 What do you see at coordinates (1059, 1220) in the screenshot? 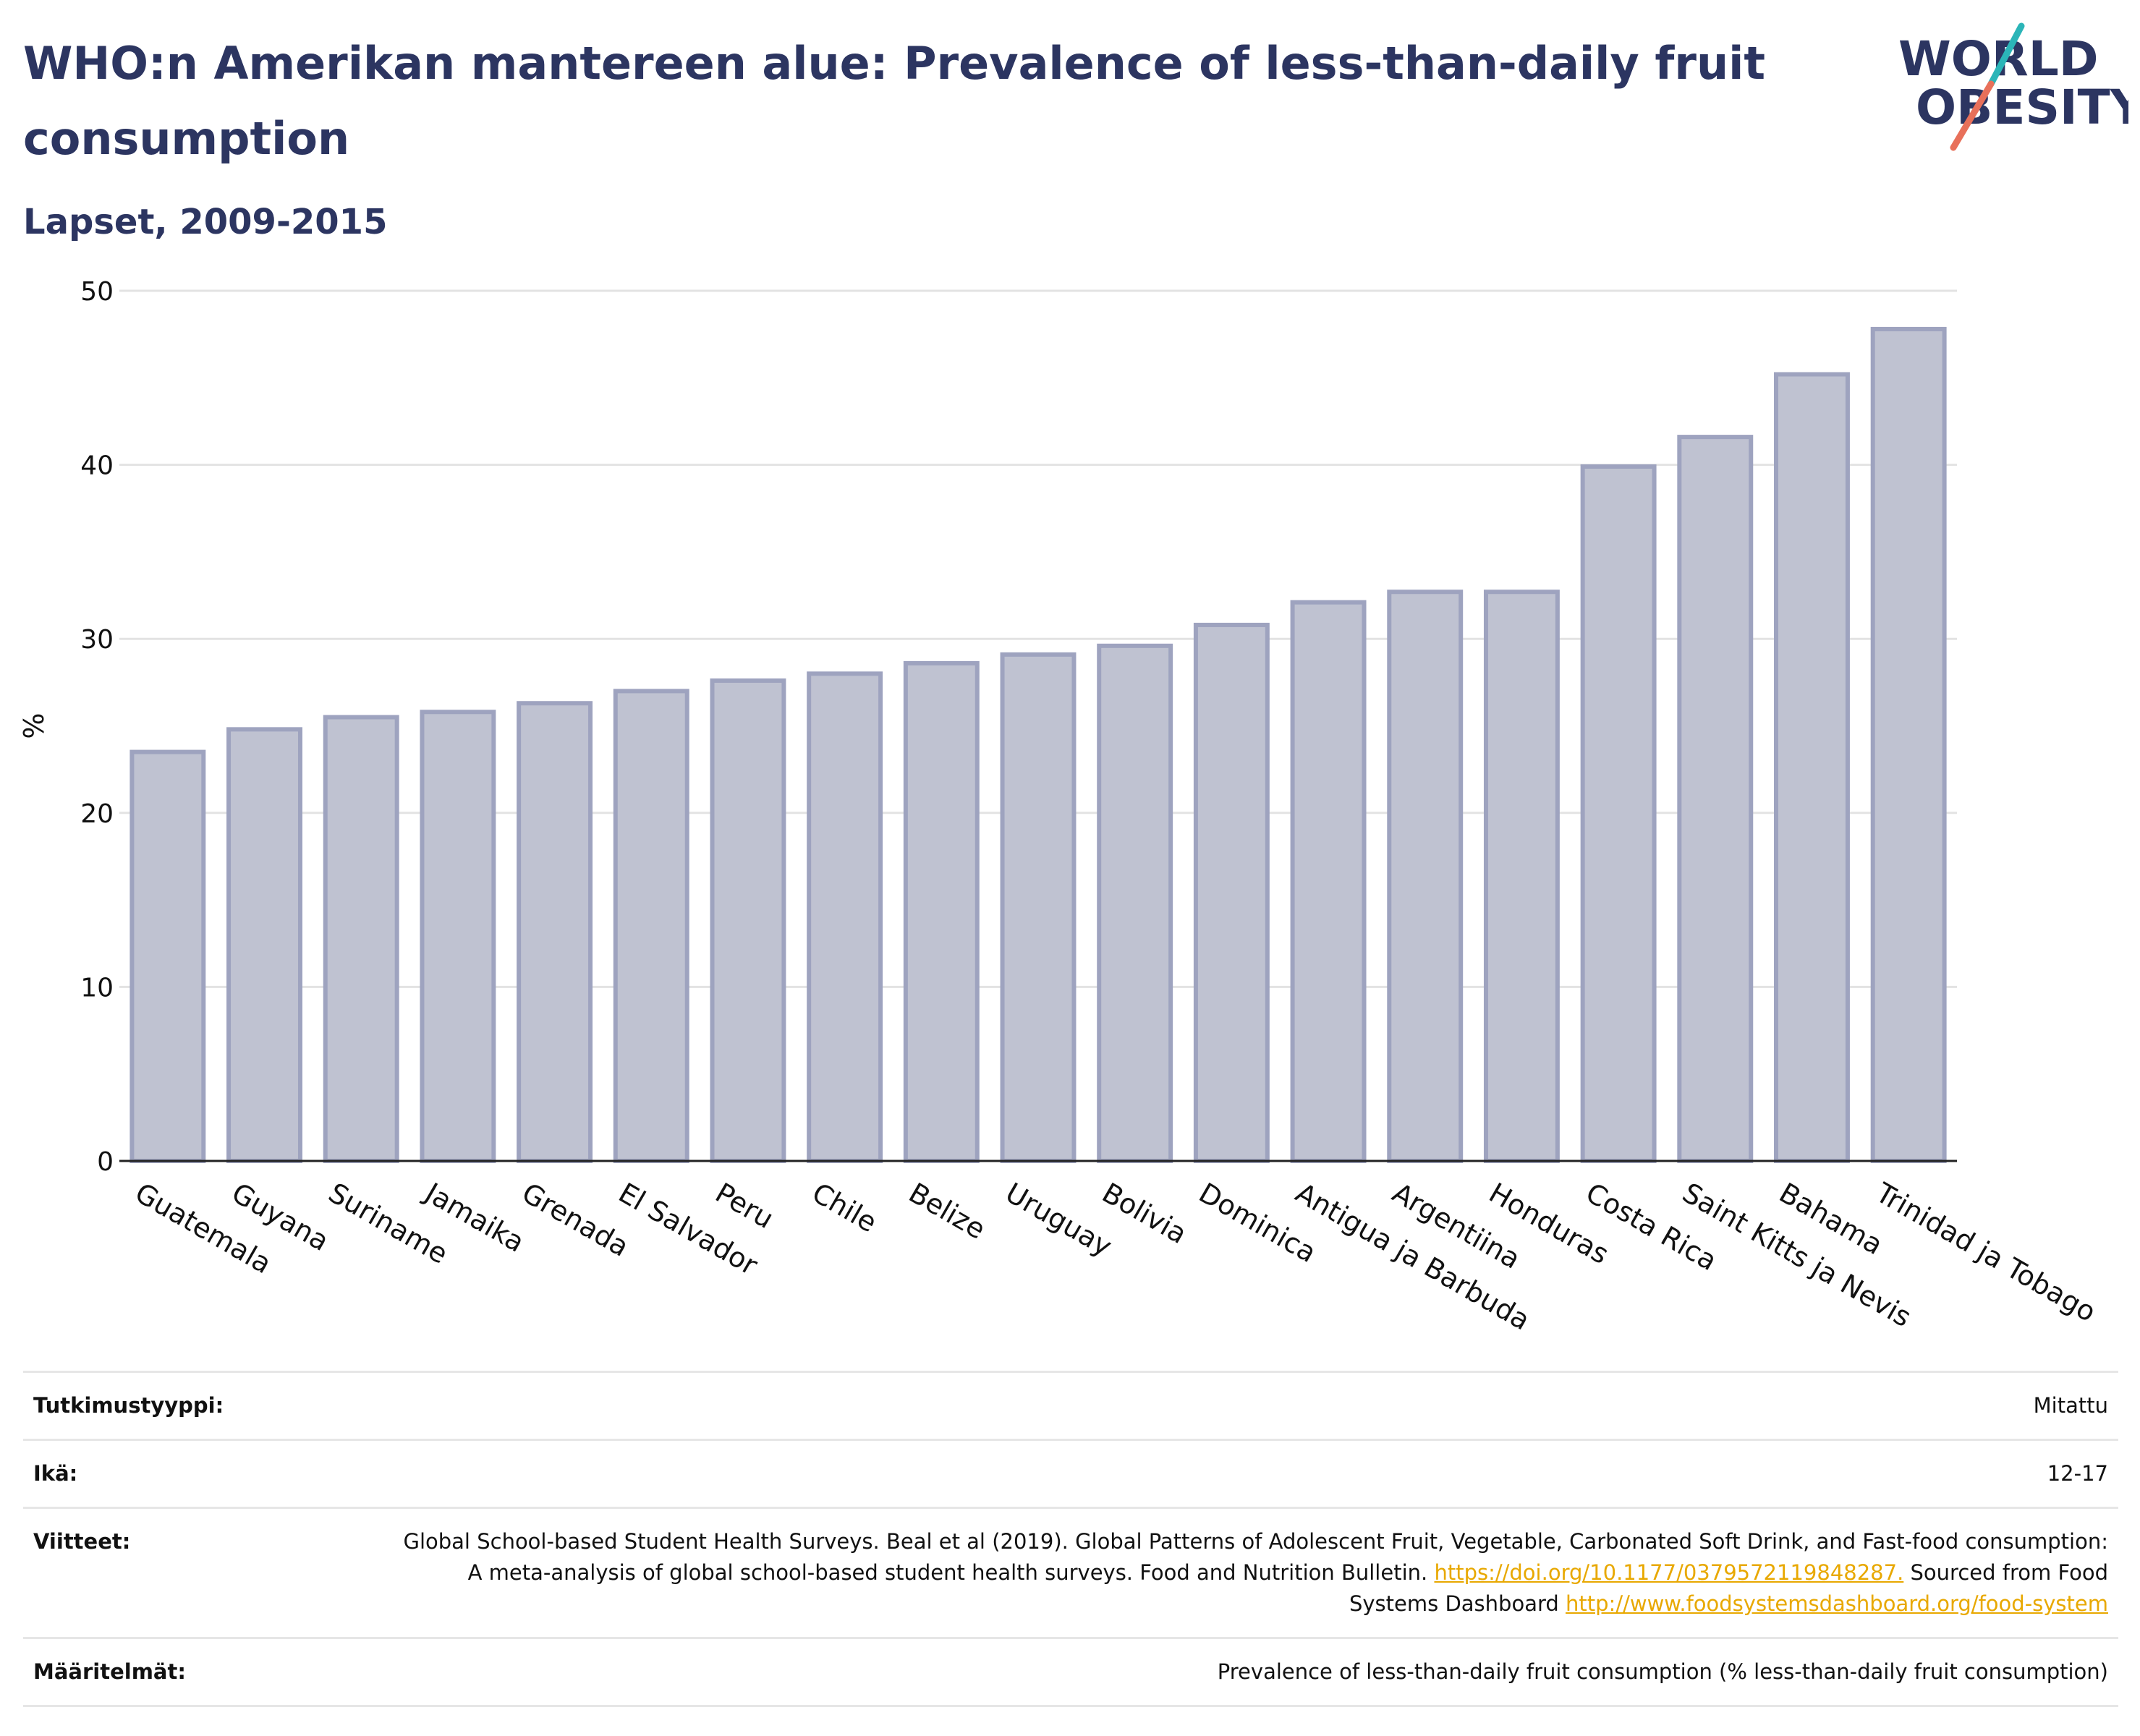
I see `x-tick-label: Uruguay` at bounding box center [1059, 1220].